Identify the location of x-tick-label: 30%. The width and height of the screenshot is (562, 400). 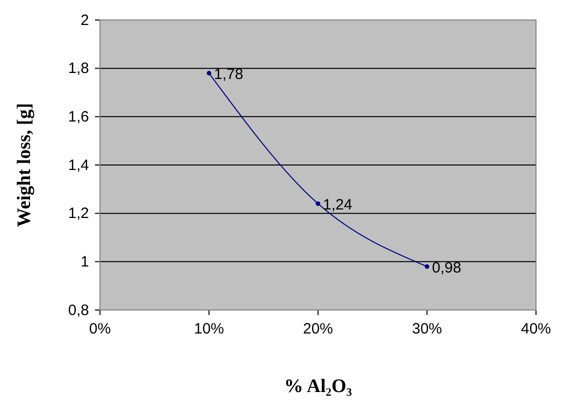
(427, 329).